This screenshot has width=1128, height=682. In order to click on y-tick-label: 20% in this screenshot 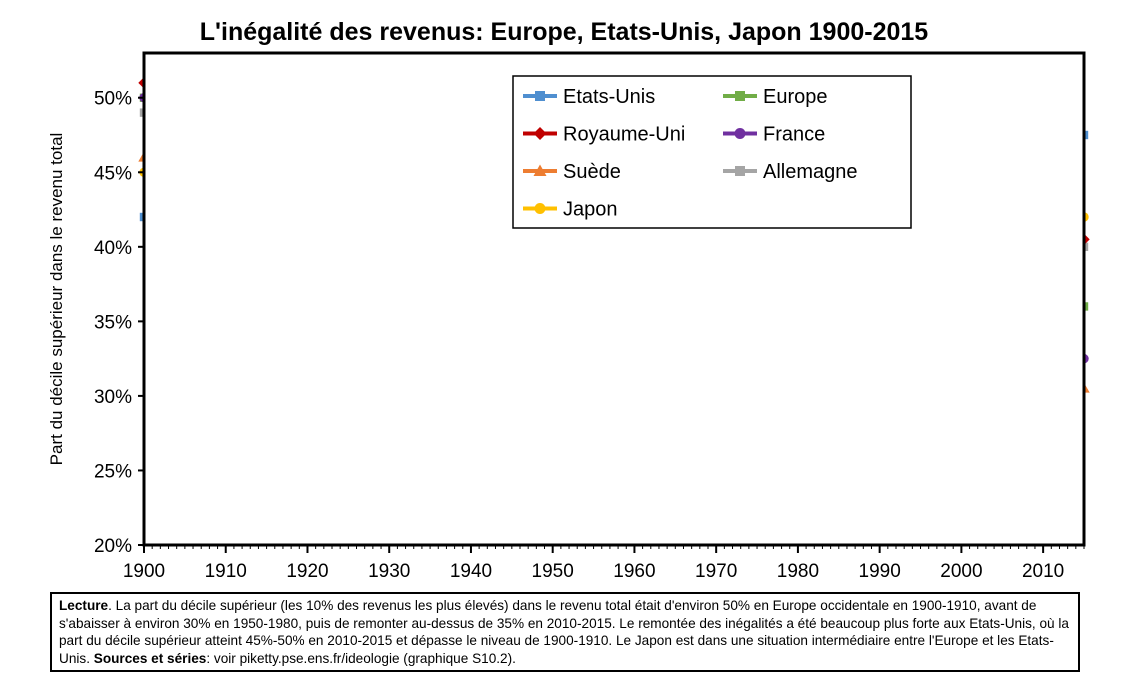, I will do `click(113, 546)`.